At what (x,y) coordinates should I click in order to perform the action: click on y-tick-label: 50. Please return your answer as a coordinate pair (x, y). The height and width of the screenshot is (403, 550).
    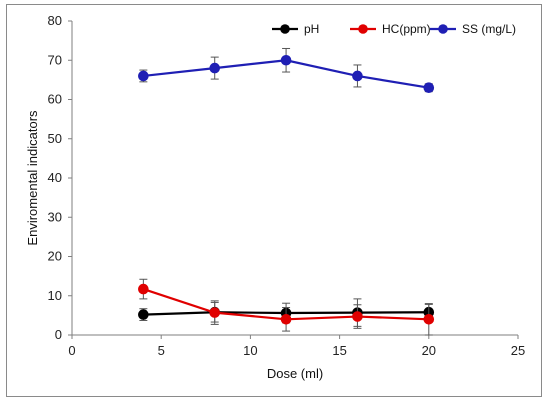
    Looking at the image, I should click on (55, 138).